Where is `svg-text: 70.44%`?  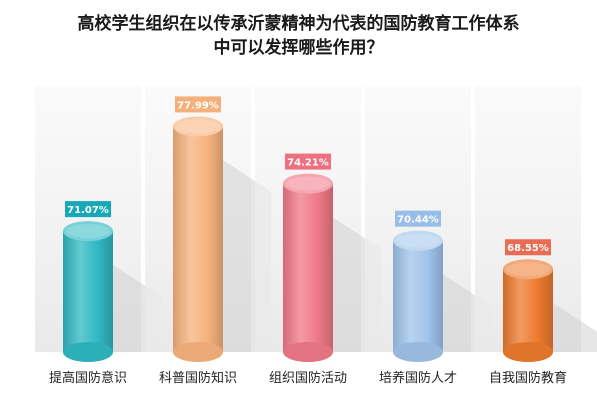
svg-text: 70.44% is located at coordinates (418, 220).